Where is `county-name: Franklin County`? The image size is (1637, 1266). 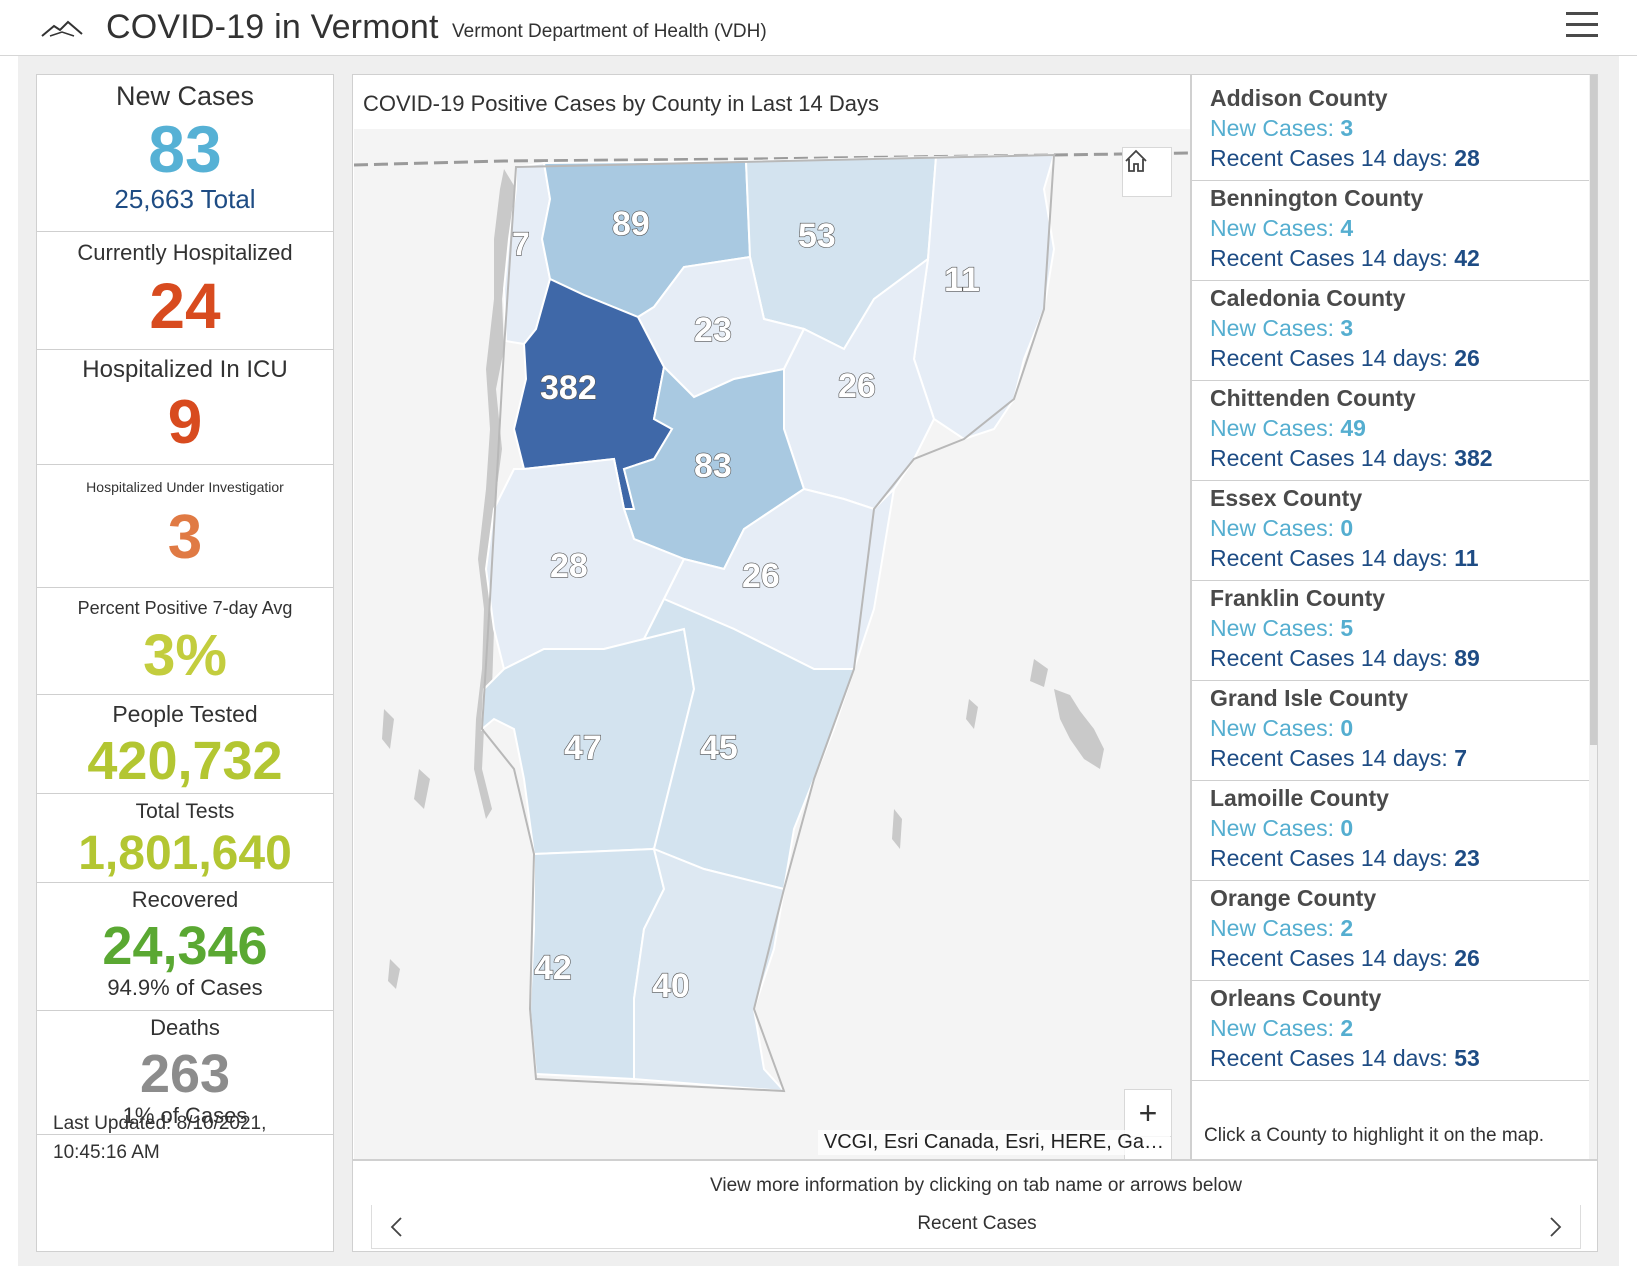
county-name: Franklin County is located at coordinates (1298, 598).